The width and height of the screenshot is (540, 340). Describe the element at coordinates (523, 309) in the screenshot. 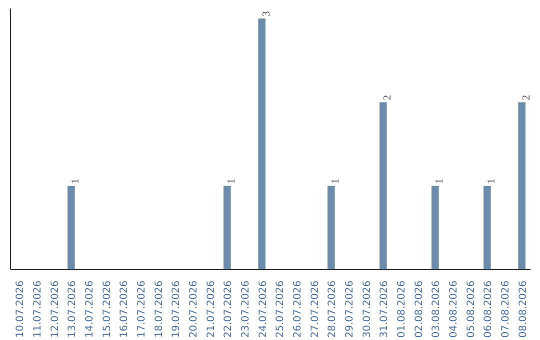

I see `x-tick-label: 08.08.2026` at that location.